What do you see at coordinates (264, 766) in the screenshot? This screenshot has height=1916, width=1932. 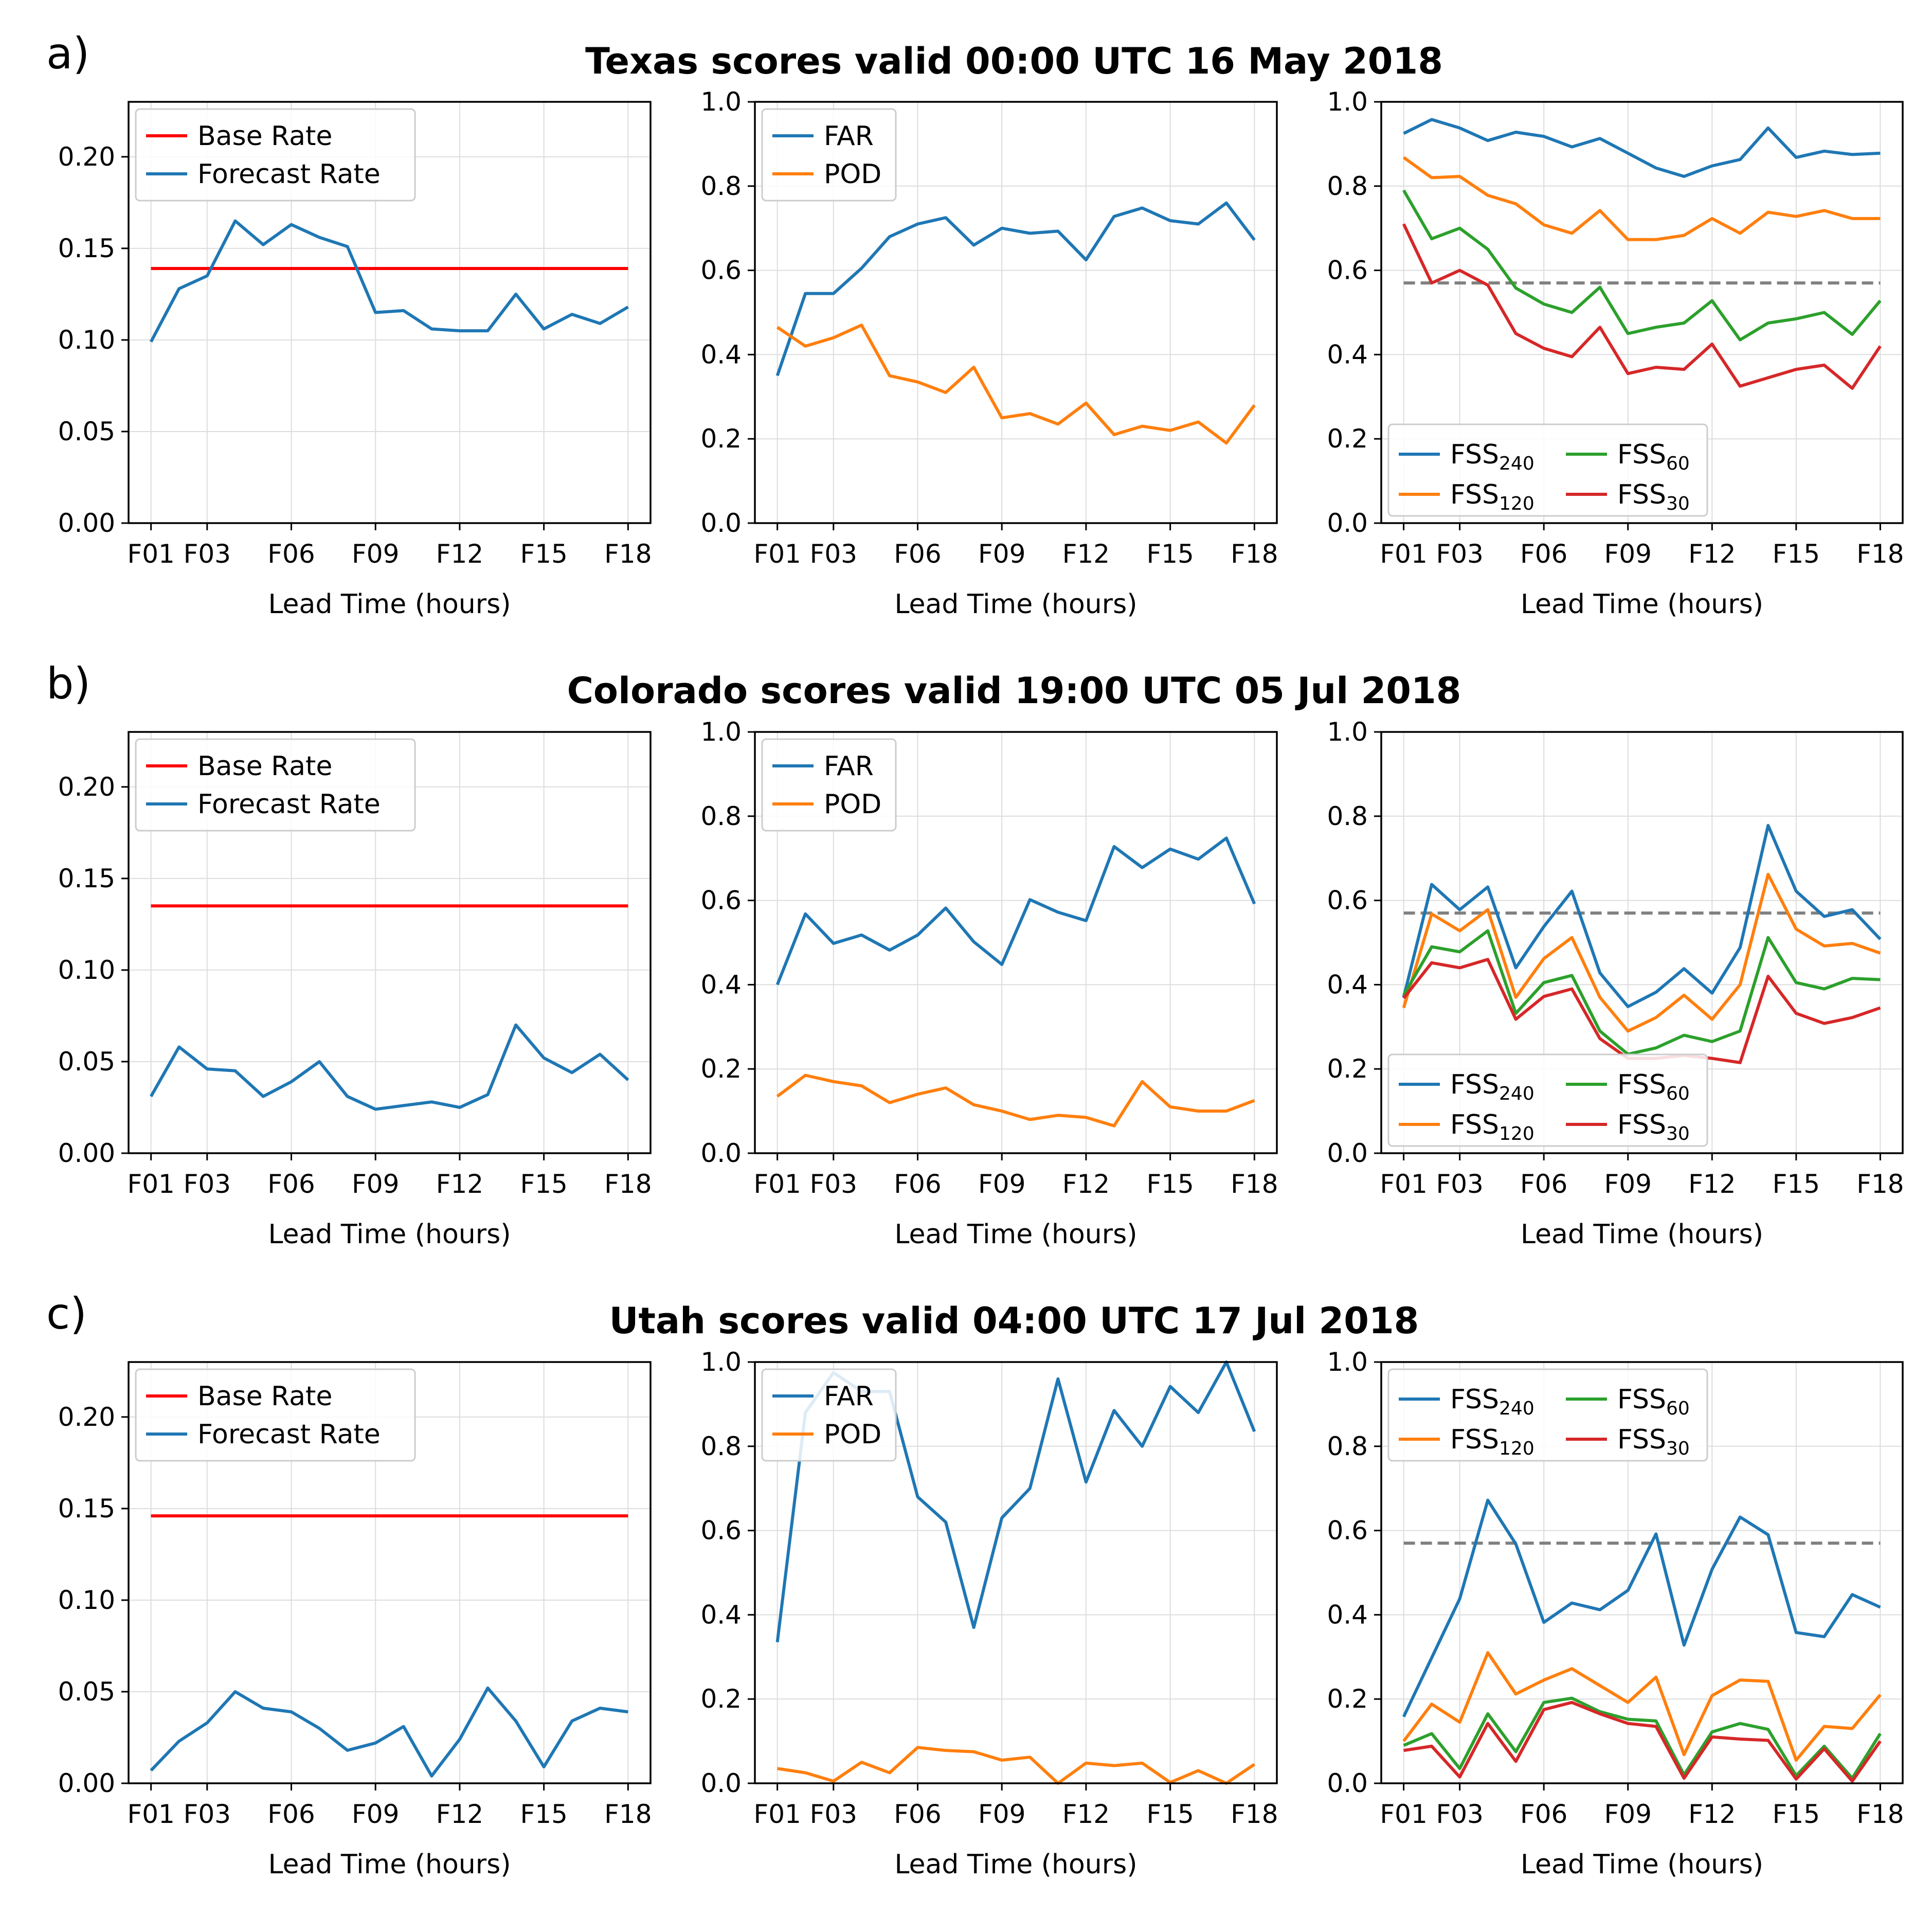 I see `chart-4-legend-label-1: Base Rate` at bounding box center [264, 766].